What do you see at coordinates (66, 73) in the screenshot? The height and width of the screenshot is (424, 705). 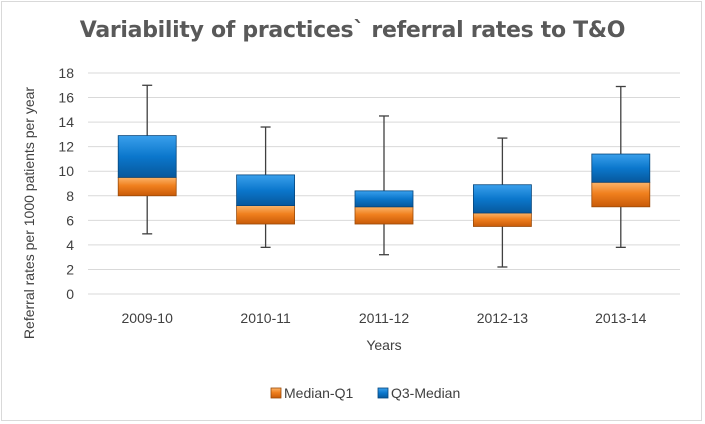 I see `y-tick-label: 18` at bounding box center [66, 73].